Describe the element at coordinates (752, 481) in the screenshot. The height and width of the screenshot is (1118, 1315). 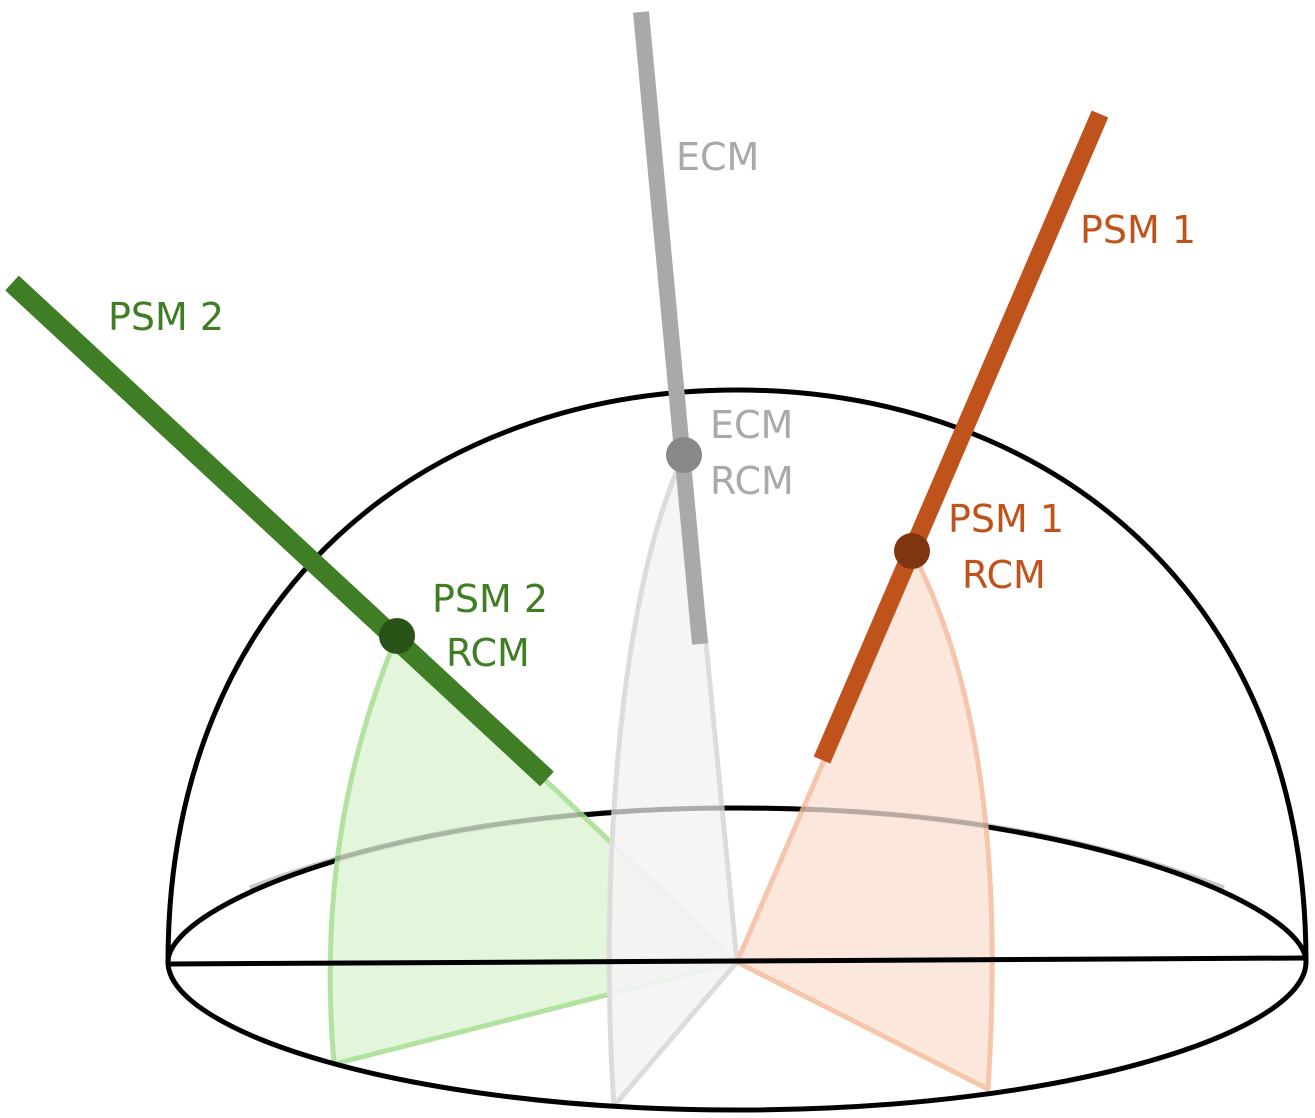
I see `ecm-rcm-label-line2: RCM` at that location.